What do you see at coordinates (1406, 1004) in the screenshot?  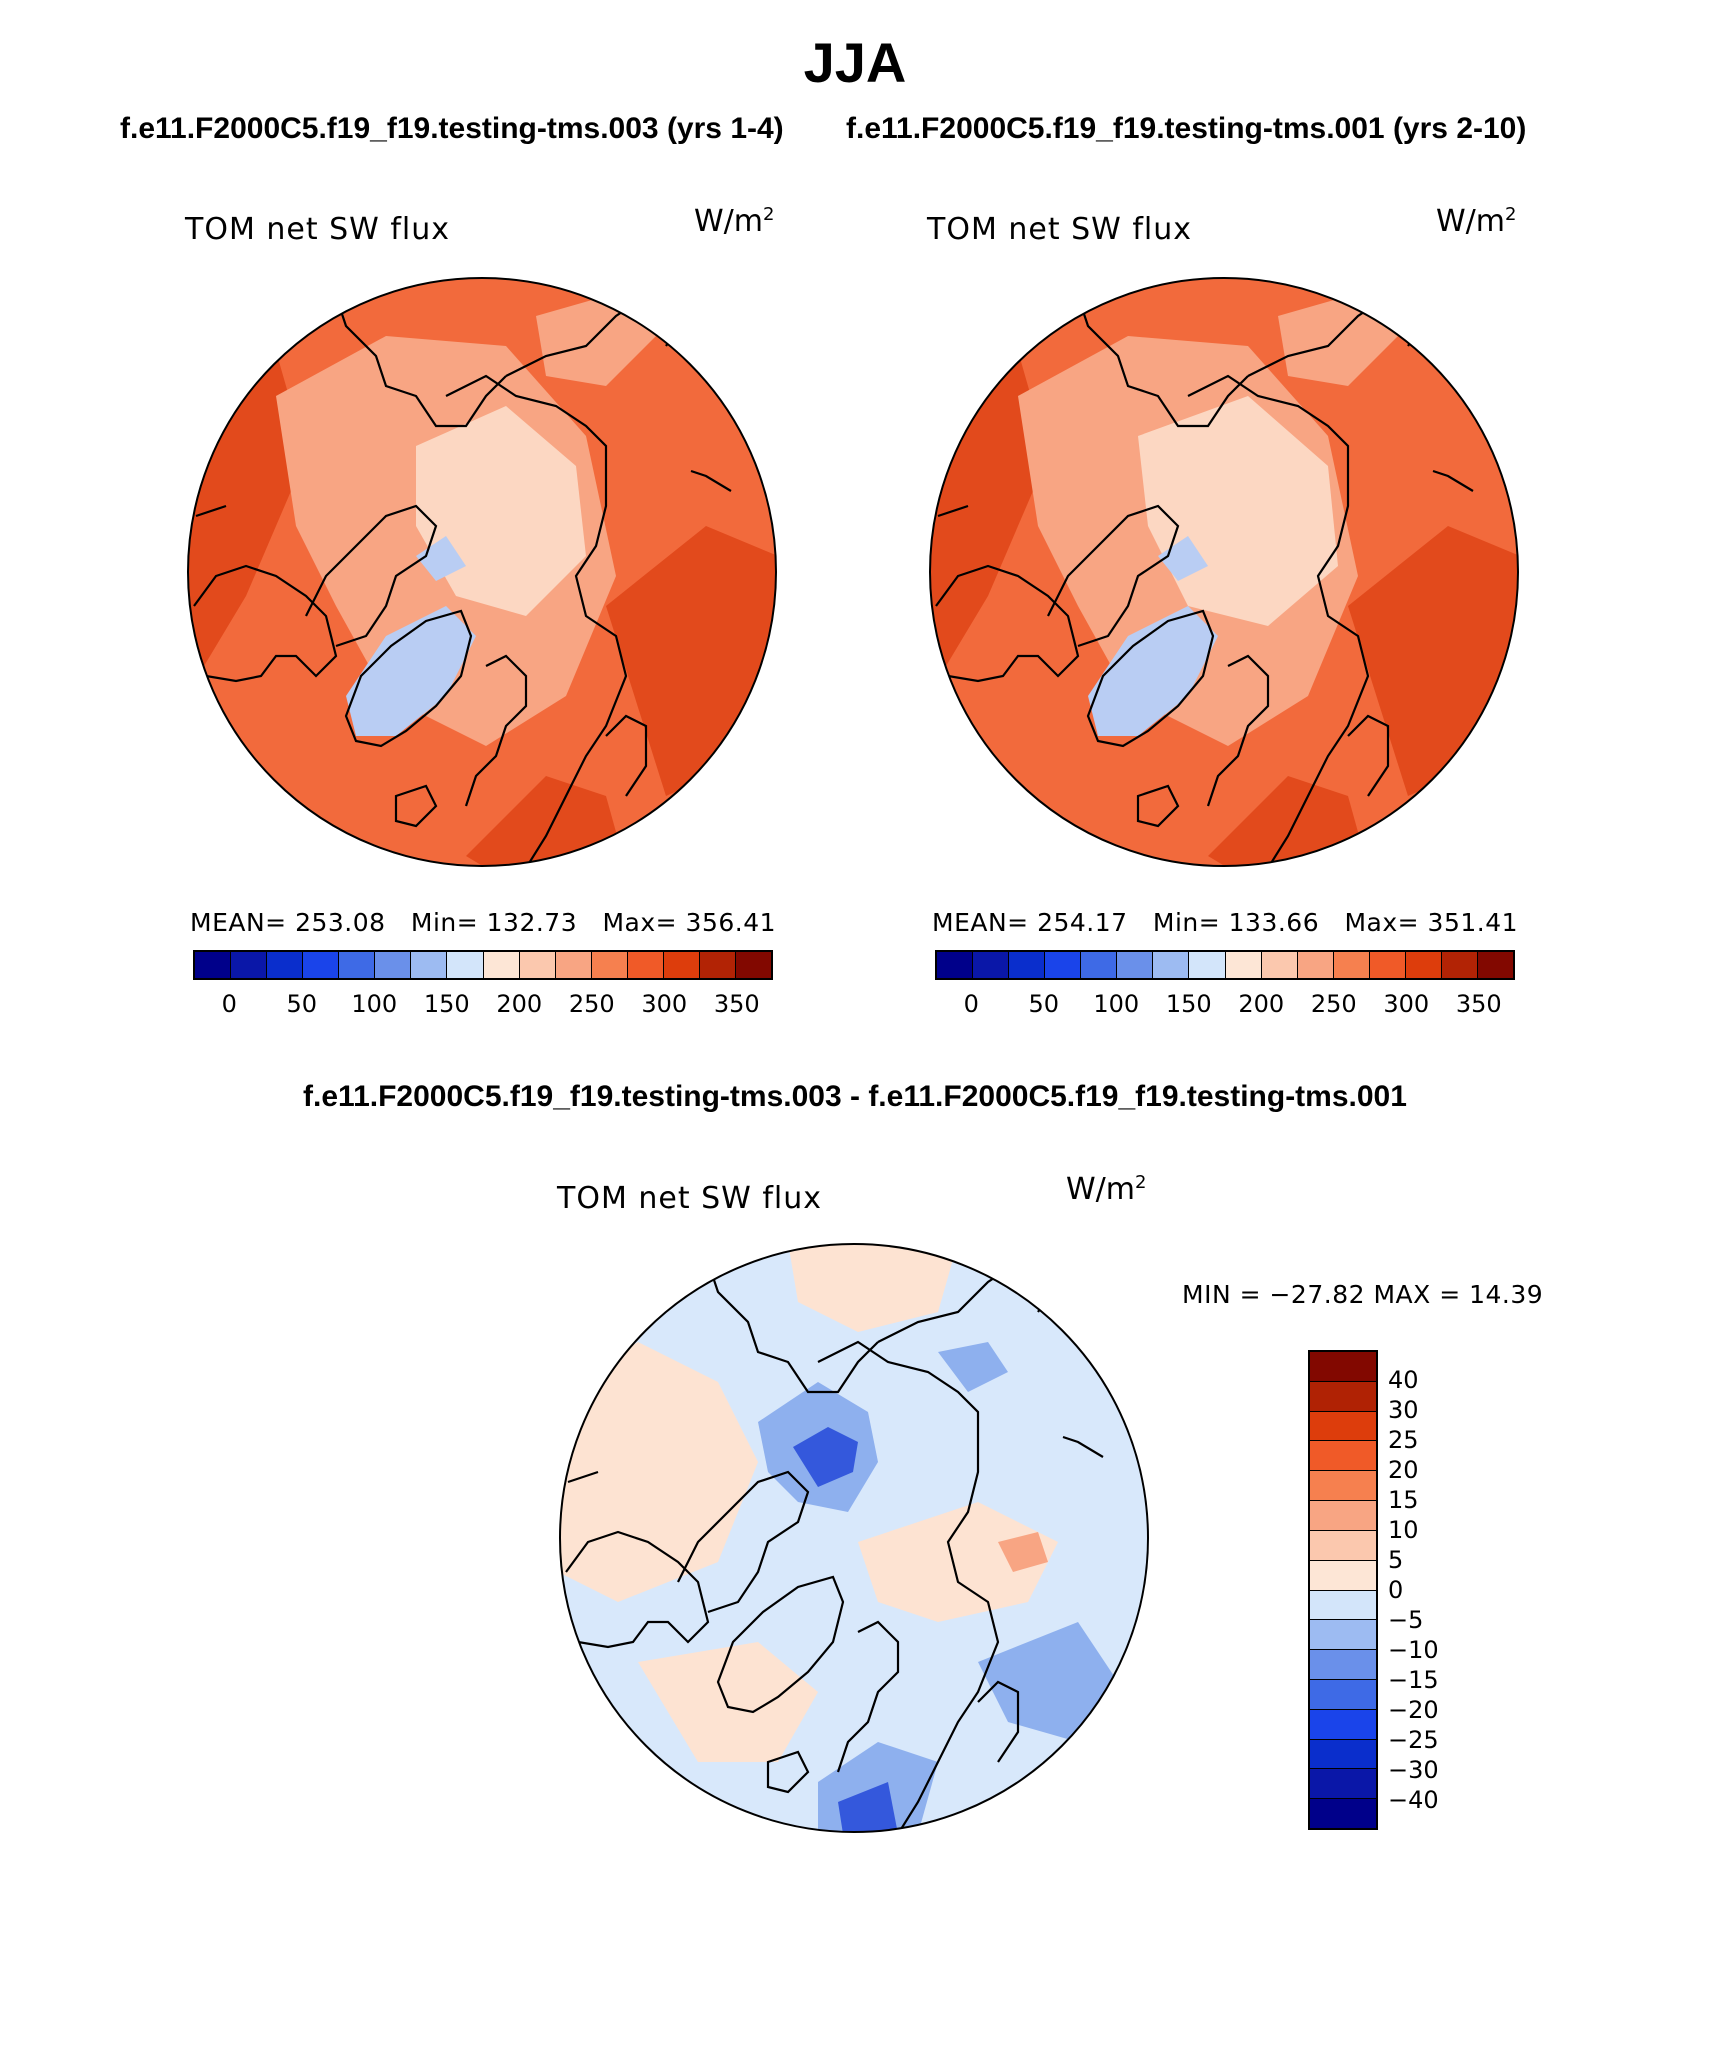 I see `ctrl-colorbar-tick: 300` at bounding box center [1406, 1004].